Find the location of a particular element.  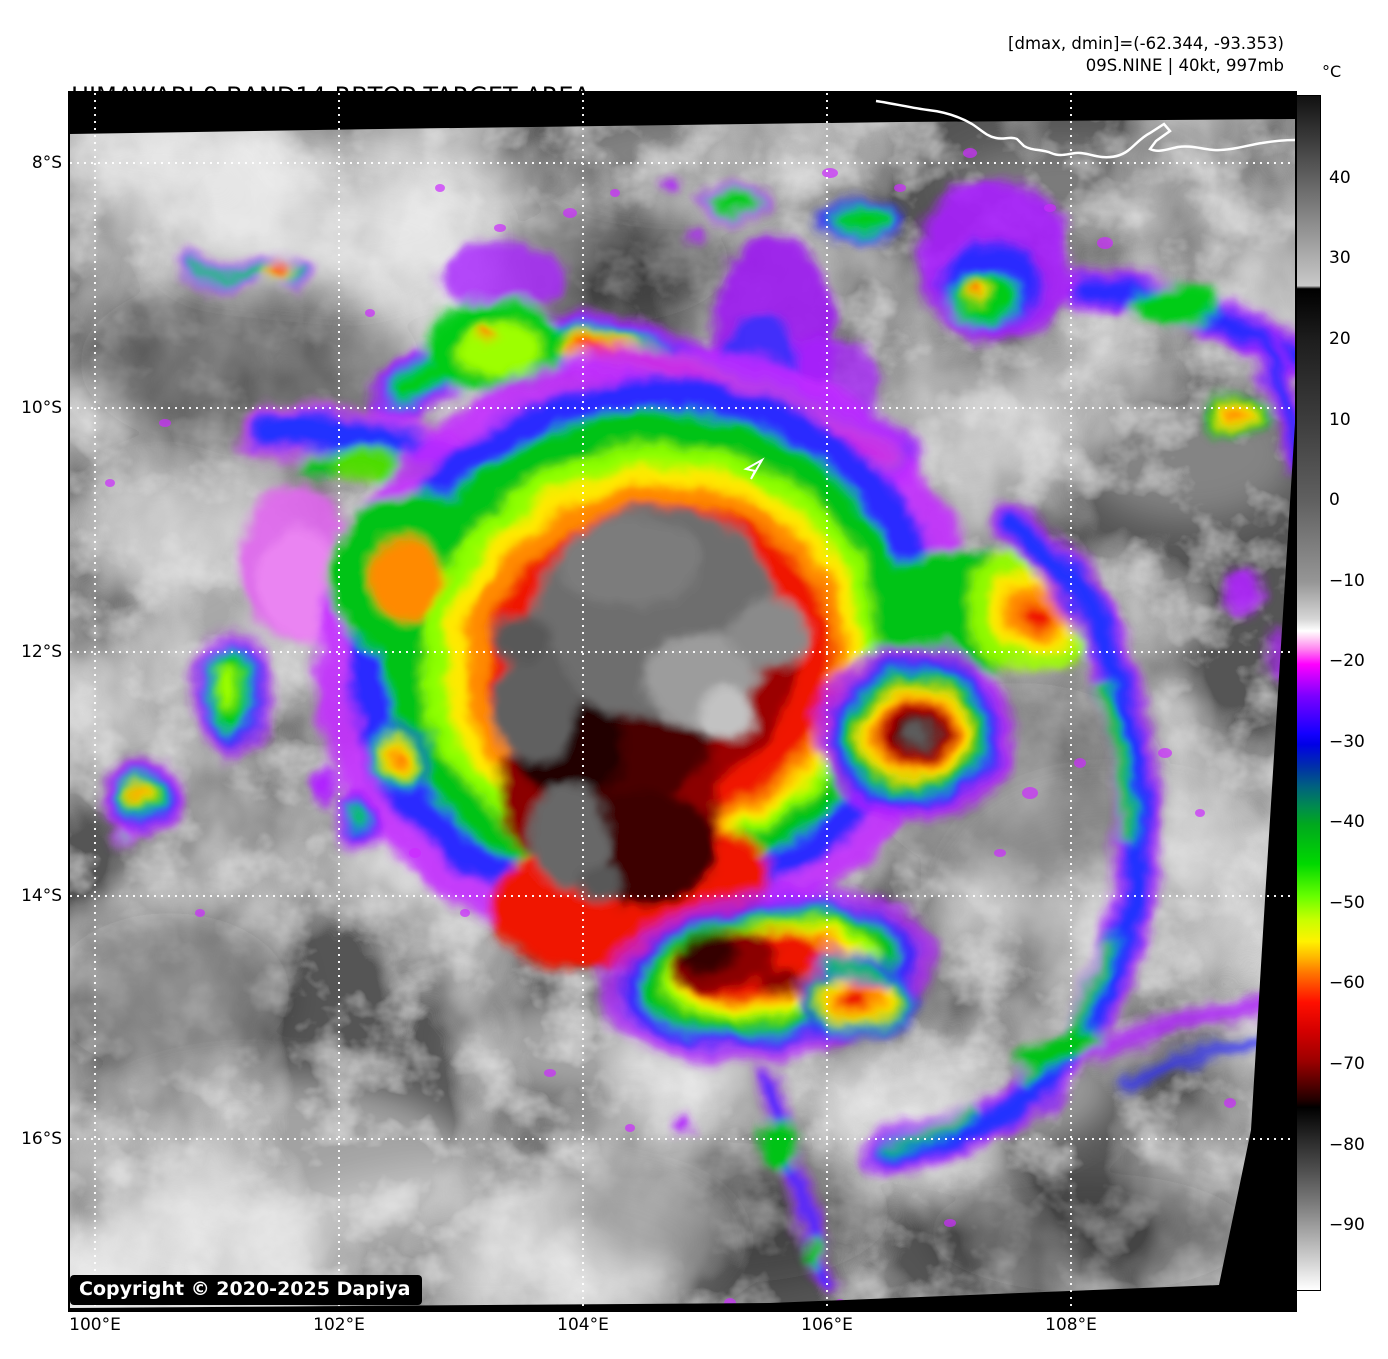

lon-label-0: 100°E is located at coordinates (95, 1325).